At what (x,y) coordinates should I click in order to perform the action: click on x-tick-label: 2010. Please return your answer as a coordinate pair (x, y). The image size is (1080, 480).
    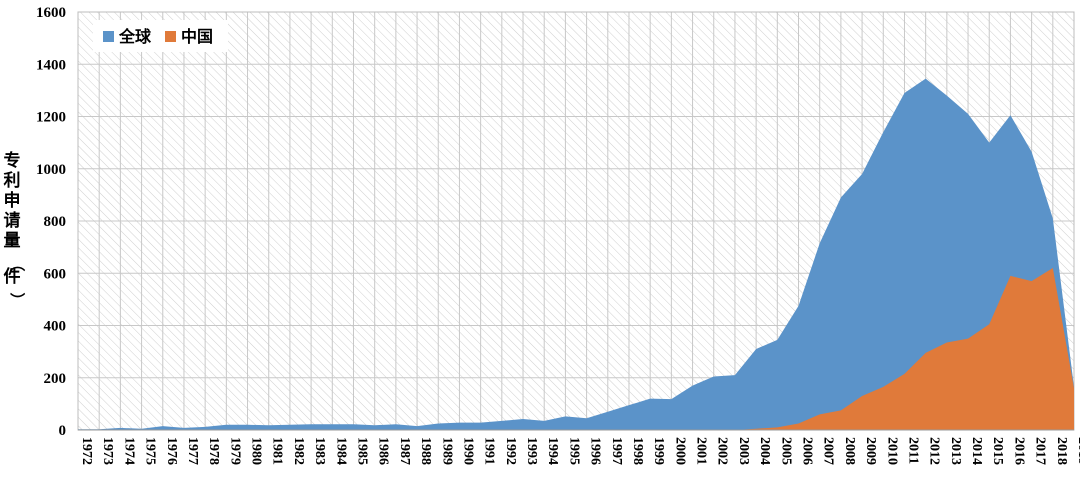
    Looking at the image, I should click on (891, 451).